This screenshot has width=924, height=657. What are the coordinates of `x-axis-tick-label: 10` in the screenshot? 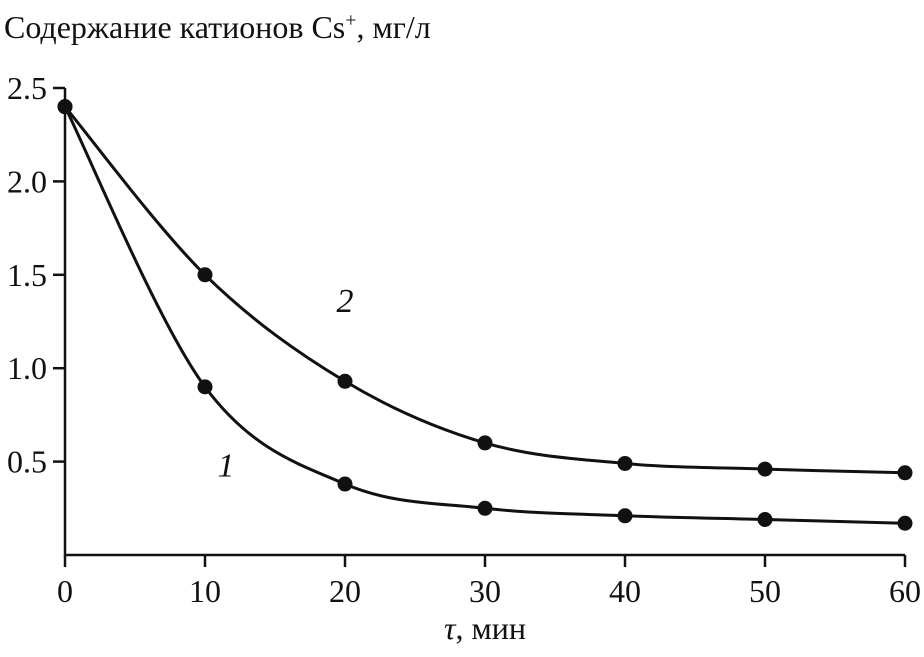 It's located at (205, 591).